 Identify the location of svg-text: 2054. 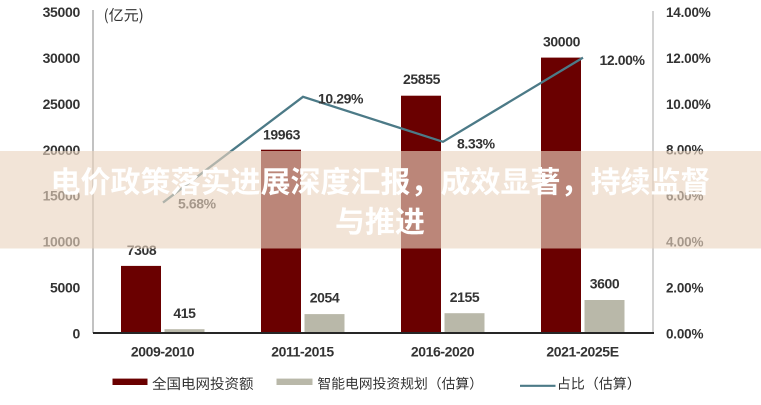
(325, 298).